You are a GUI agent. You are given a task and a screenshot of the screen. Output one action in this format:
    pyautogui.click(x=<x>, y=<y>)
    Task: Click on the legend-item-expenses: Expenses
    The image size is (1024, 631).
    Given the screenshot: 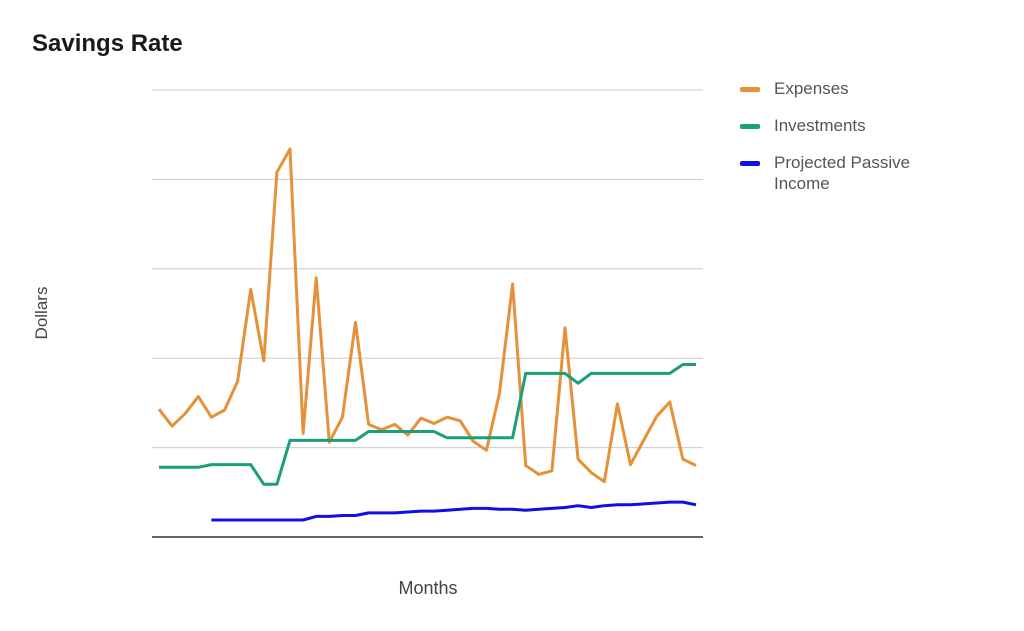 What is the action you would take?
    pyautogui.click(x=865, y=88)
    